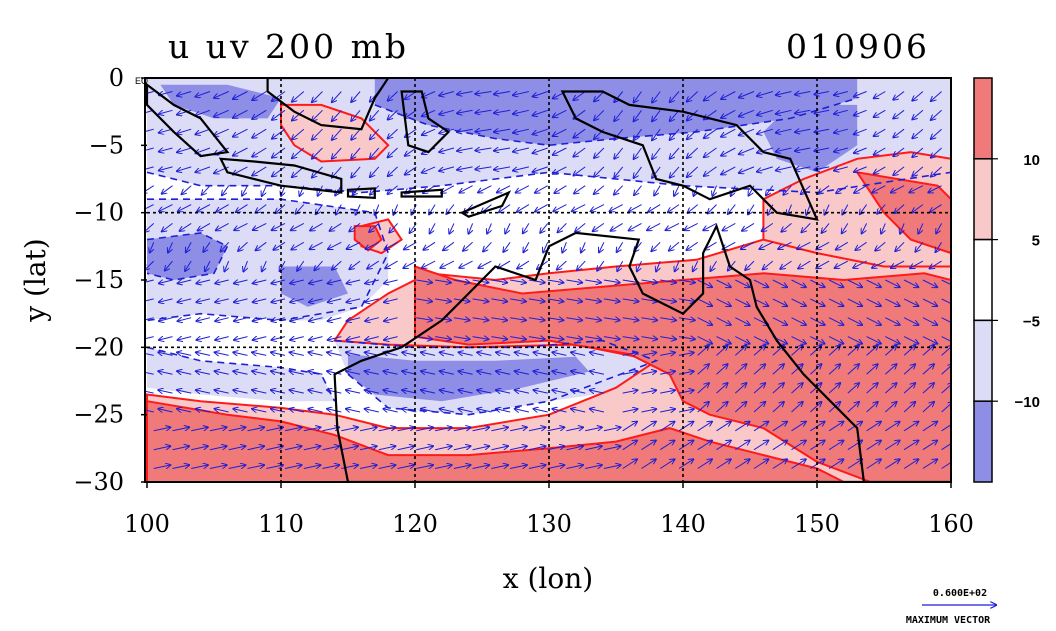 This screenshot has height=631, width=1056. Describe the element at coordinates (415, 524) in the screenshot. I see `x-tick-label: 120` at that location.